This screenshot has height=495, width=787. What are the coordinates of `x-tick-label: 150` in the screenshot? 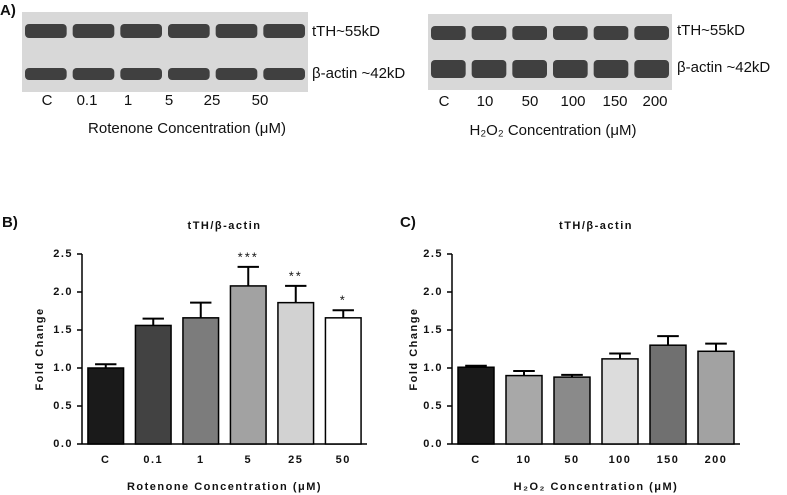 It's located at (668, 460).